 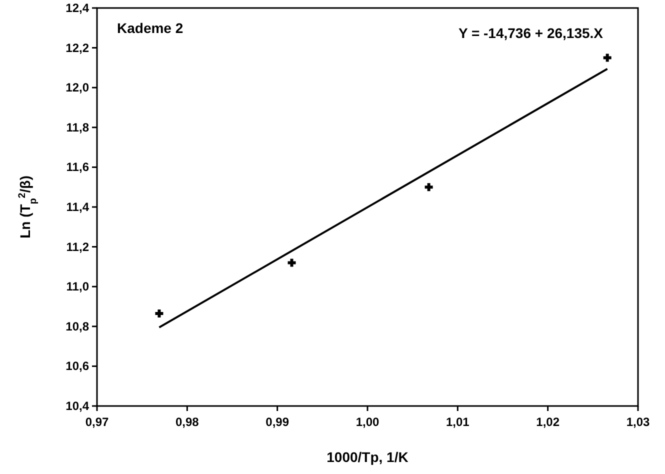 I want to click on x-axis-title: 1000/Tp, 1/K, so click(x=367, y=457).